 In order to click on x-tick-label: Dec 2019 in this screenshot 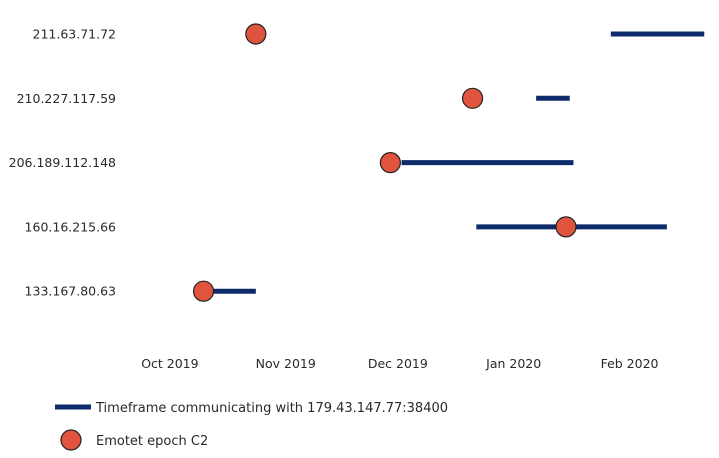, I will do `click(398, 363)`.